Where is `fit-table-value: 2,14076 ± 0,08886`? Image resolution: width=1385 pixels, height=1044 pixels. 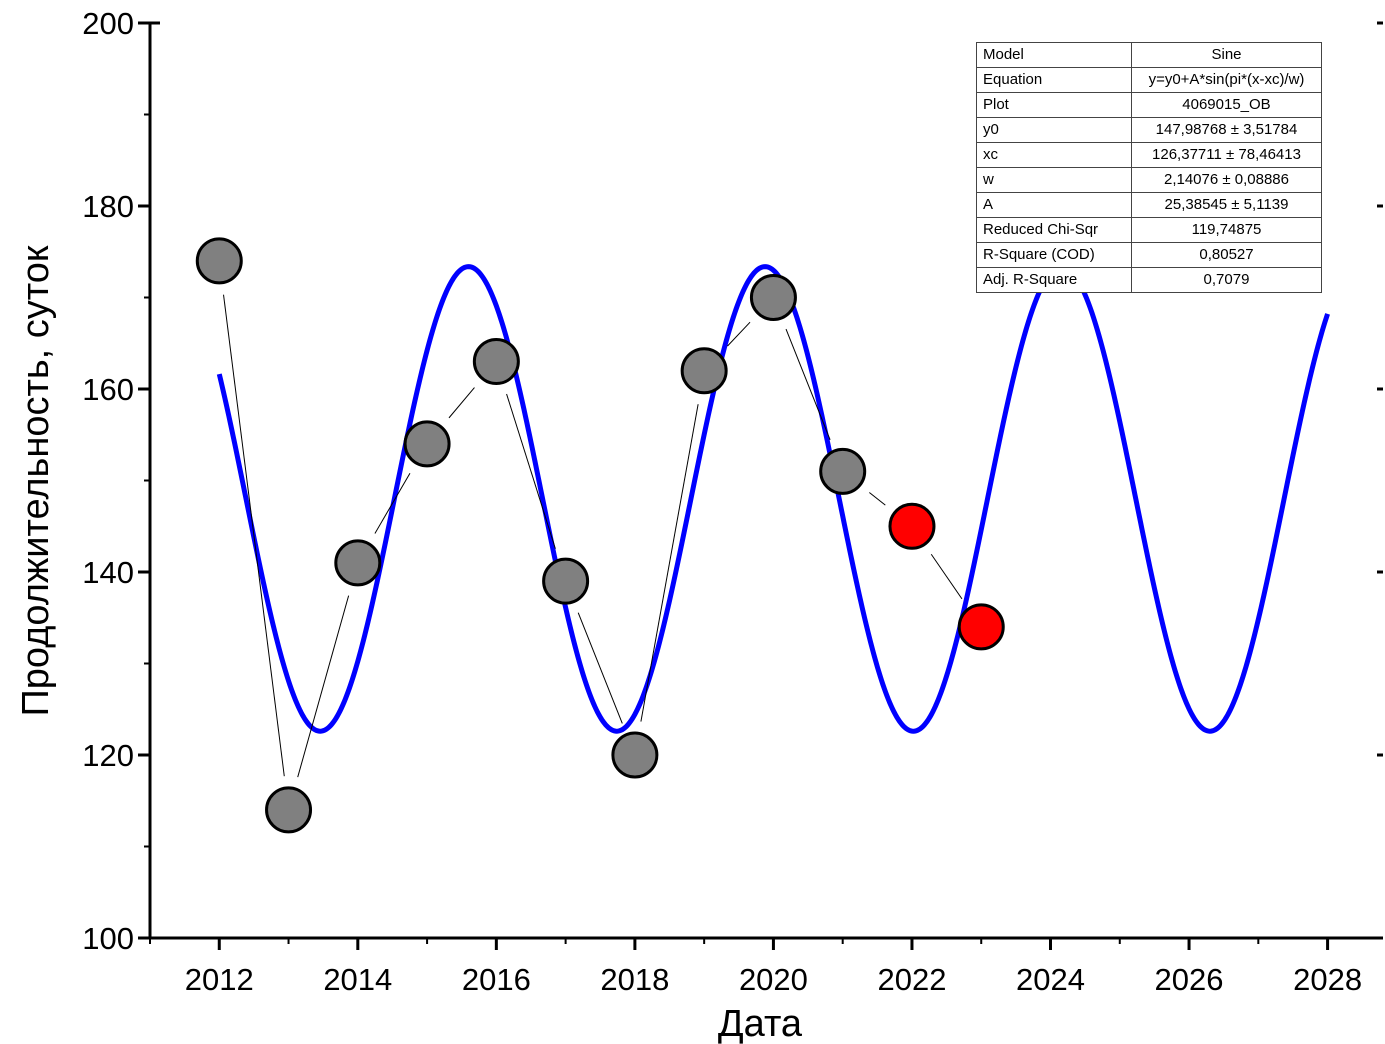 fit-table-value: 2,14076 ± 0,08886 is located at coordinates (1226, 180).